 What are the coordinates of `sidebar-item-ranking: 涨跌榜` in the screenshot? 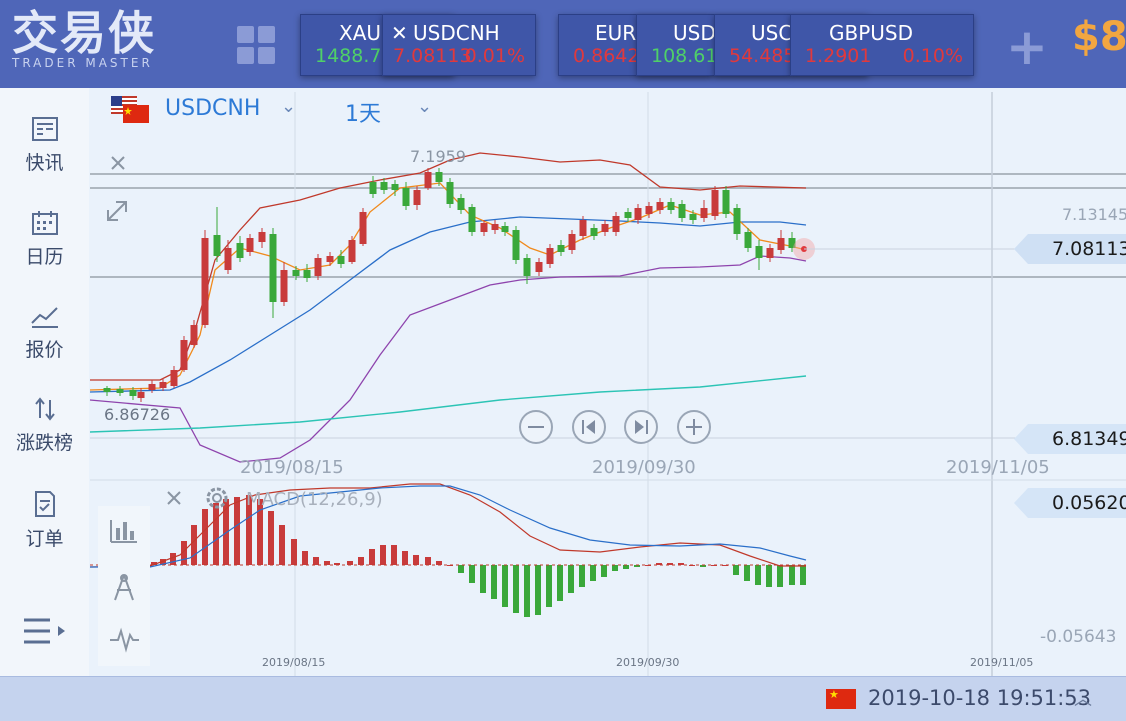 It's located at (44, 426).